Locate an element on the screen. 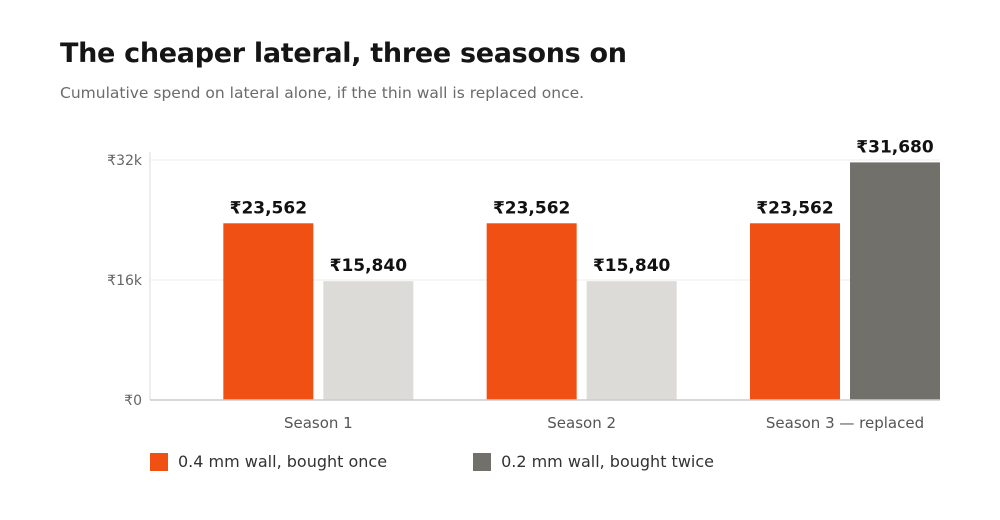 This screenshot has height=520, width=1000. x-tick-label: Season 2 is located at coordinates (581, 423).